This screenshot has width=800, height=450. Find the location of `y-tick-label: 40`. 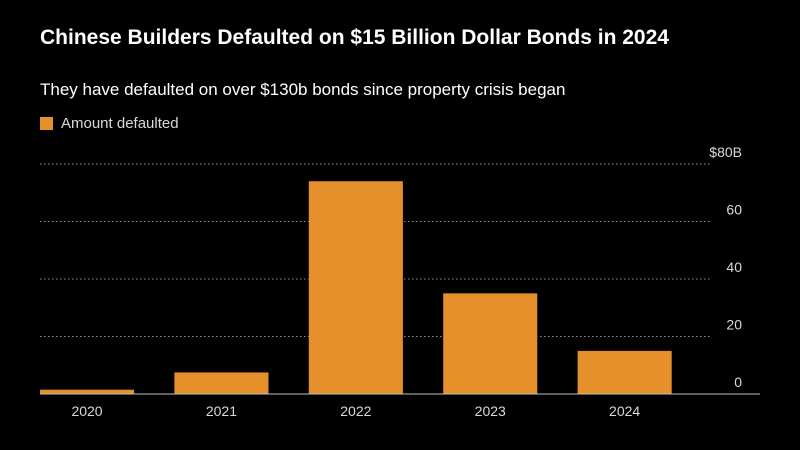

y-tick-label: 40 is located at coordinates (734, 267).